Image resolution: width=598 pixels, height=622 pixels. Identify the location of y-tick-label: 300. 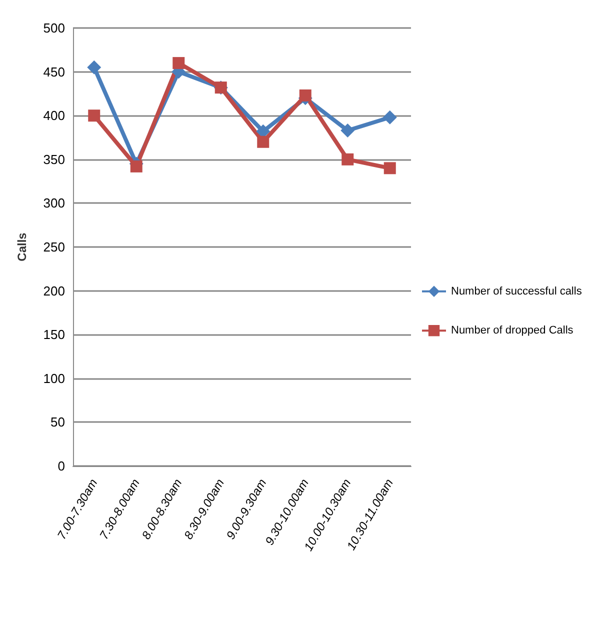
(54, 203).